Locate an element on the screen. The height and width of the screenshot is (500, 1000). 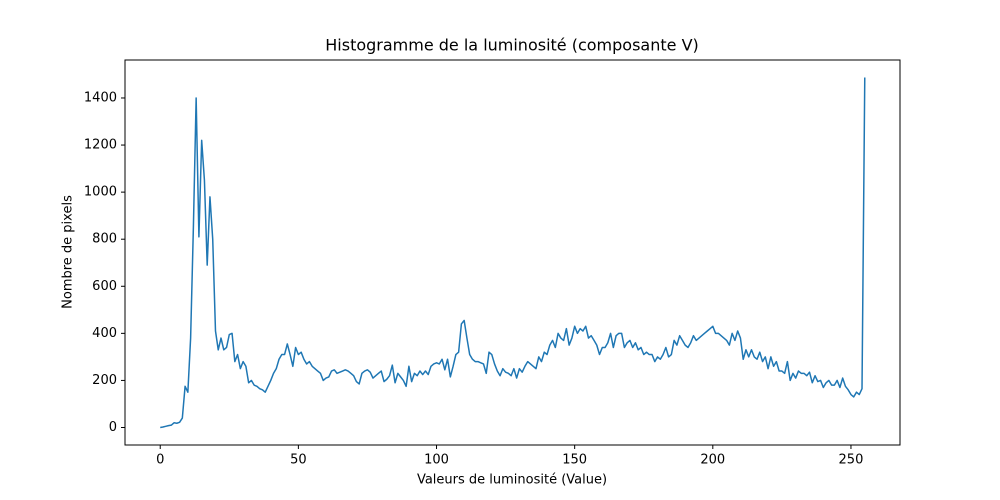
x-tick-label: 100 is located at coordinates (436, 460).